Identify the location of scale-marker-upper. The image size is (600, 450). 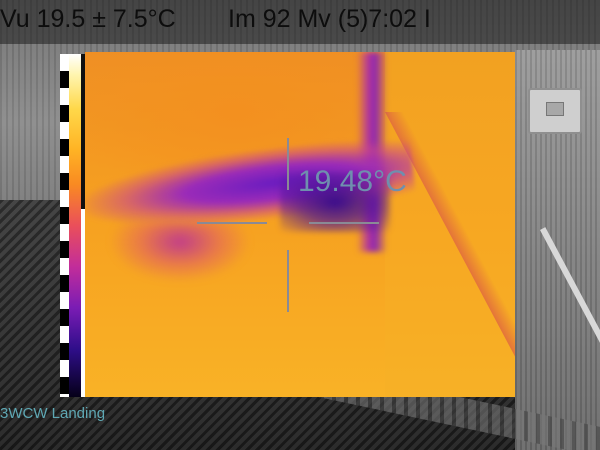
(83, 131).